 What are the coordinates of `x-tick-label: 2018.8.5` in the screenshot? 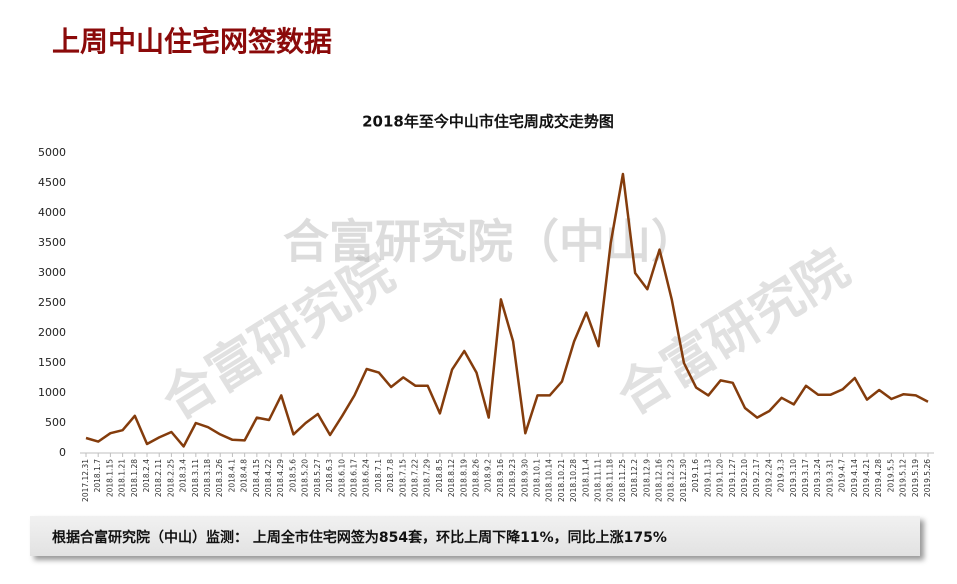 It's located at (439, 476).